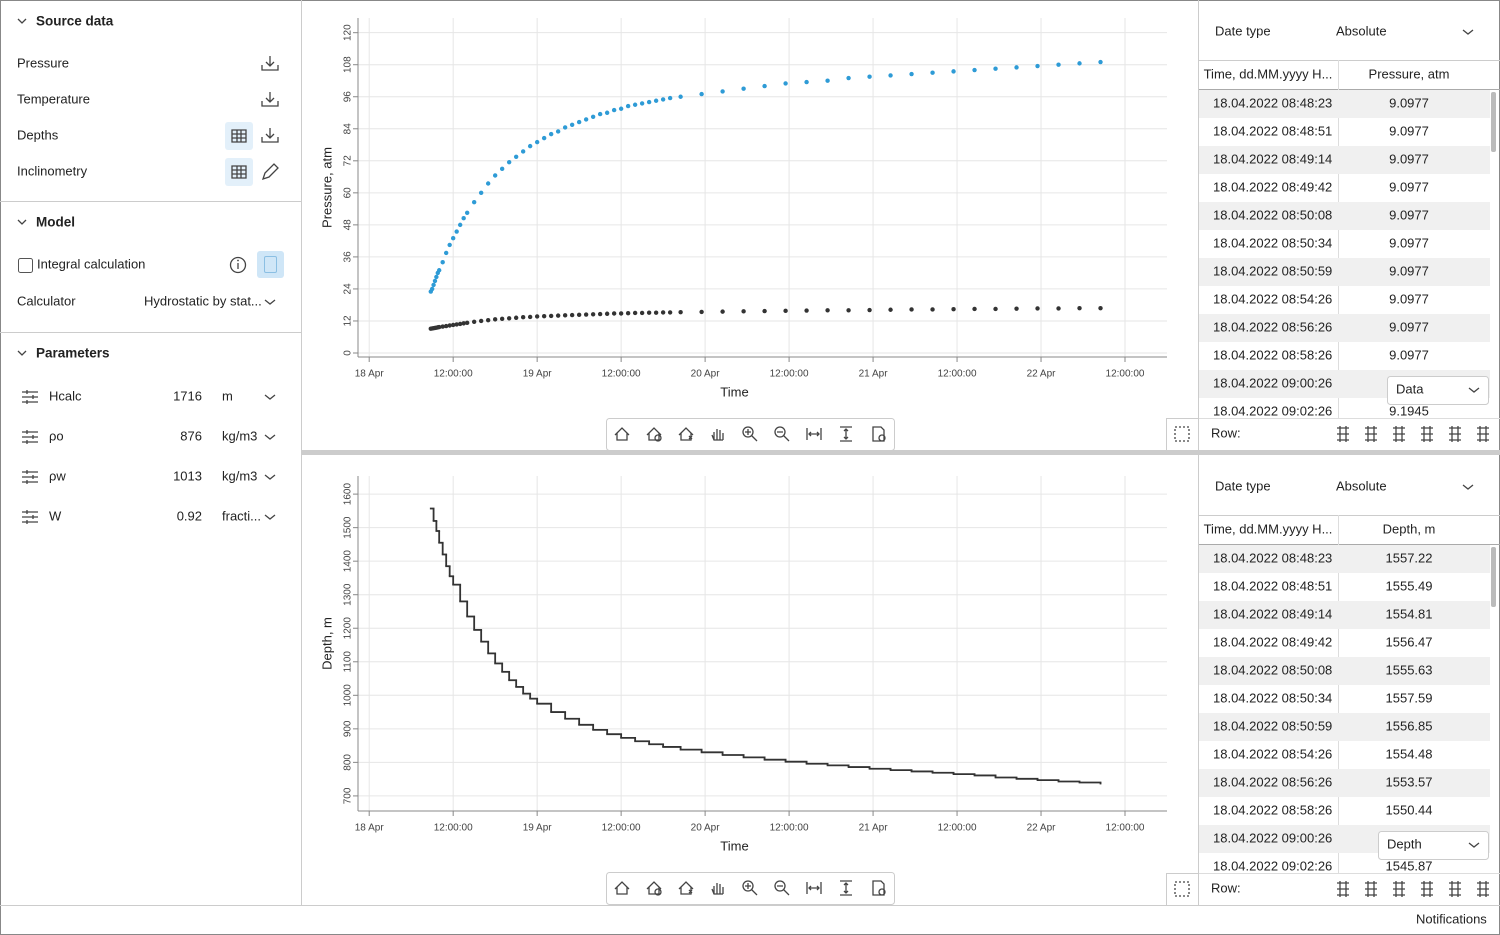  What do you see at coordinates (789, 374) in the screenshot?
I see `x-tick-label: 12:00:00` at bounding box center [789, 374].